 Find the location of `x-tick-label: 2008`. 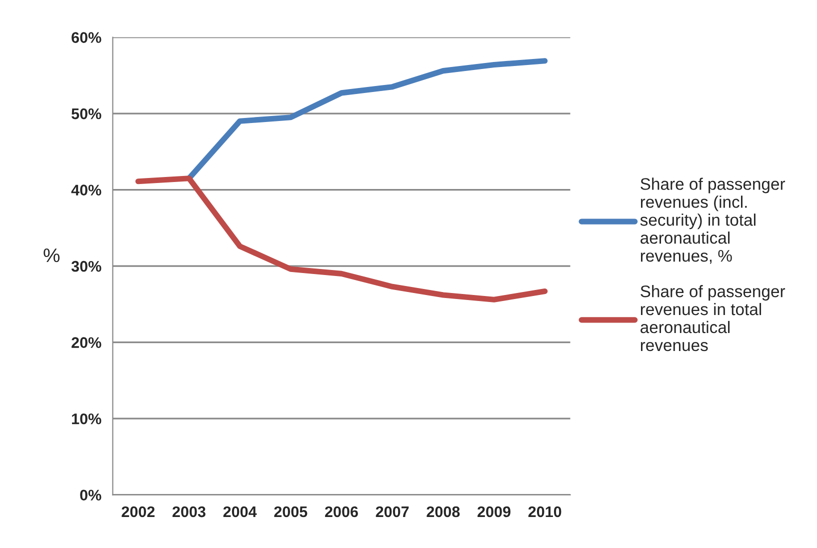

x-tick-label: 2008 is located at coordinates (443, 512).